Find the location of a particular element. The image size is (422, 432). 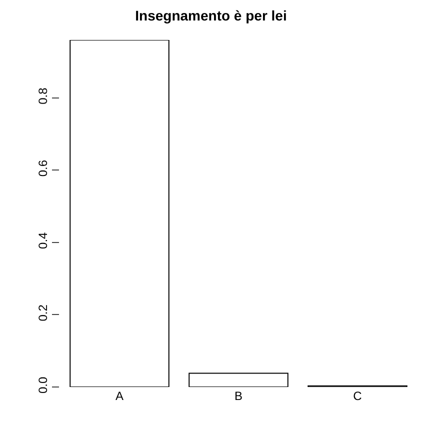

x-tick-label: B is located at coordinates (238, 396).